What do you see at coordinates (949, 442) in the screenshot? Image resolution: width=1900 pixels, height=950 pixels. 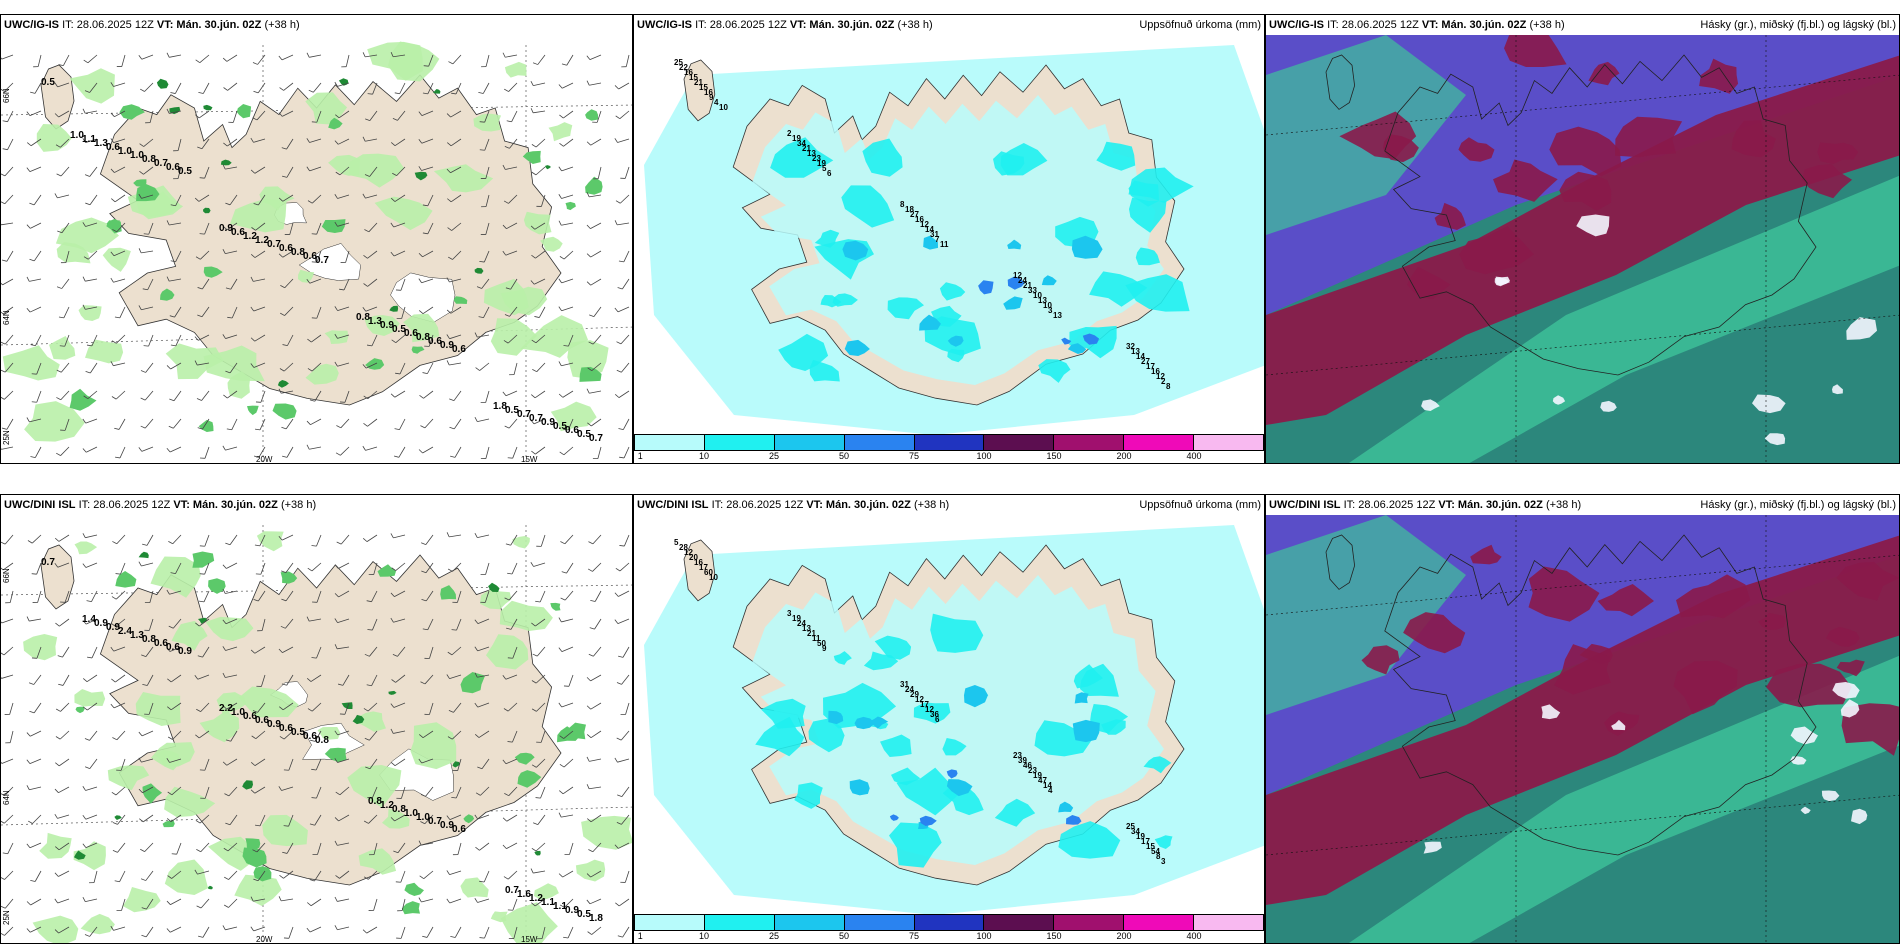 I see `precip-colorbar` at bounding box center [949, 442].